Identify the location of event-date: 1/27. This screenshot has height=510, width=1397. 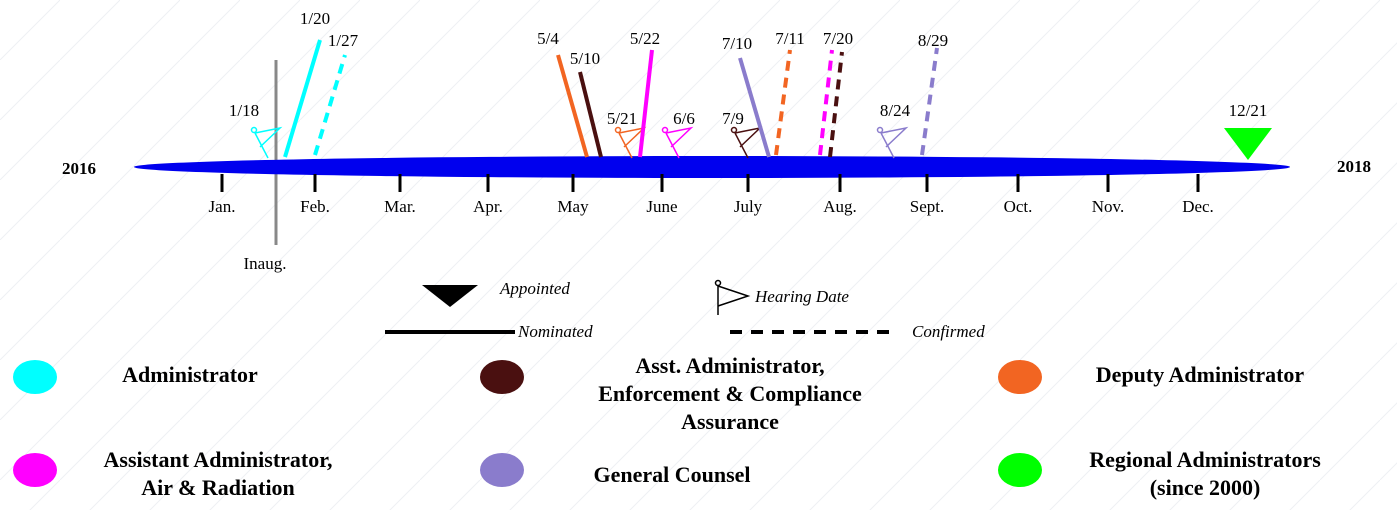
(343, 40).